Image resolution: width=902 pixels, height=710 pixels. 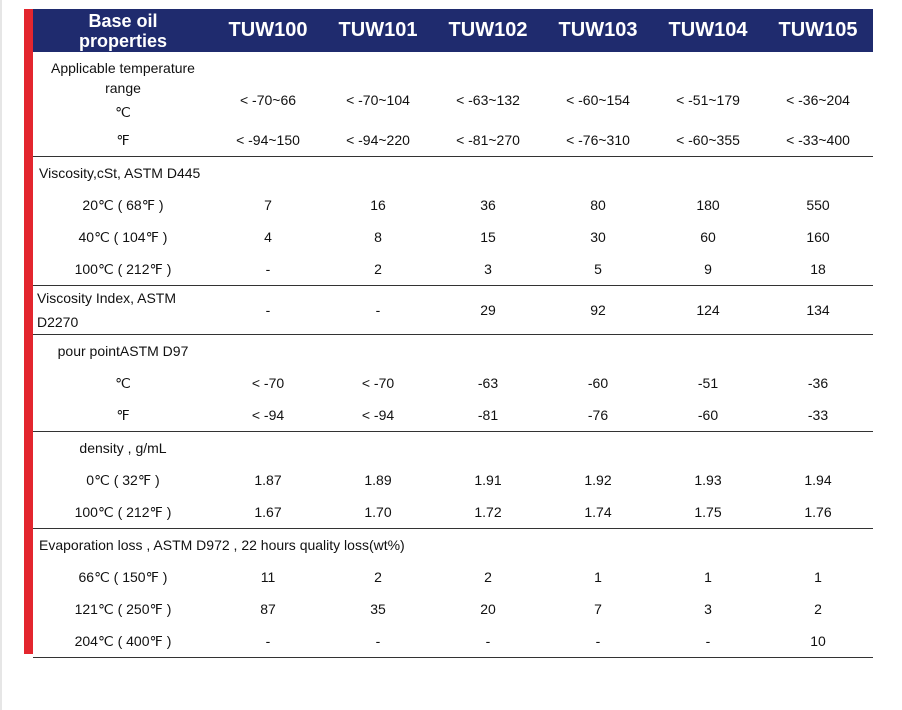 What do you see at coordinates (818, 30) in the screenshot?
I see `product-header: TUW105` at bounding box center [818, 30].